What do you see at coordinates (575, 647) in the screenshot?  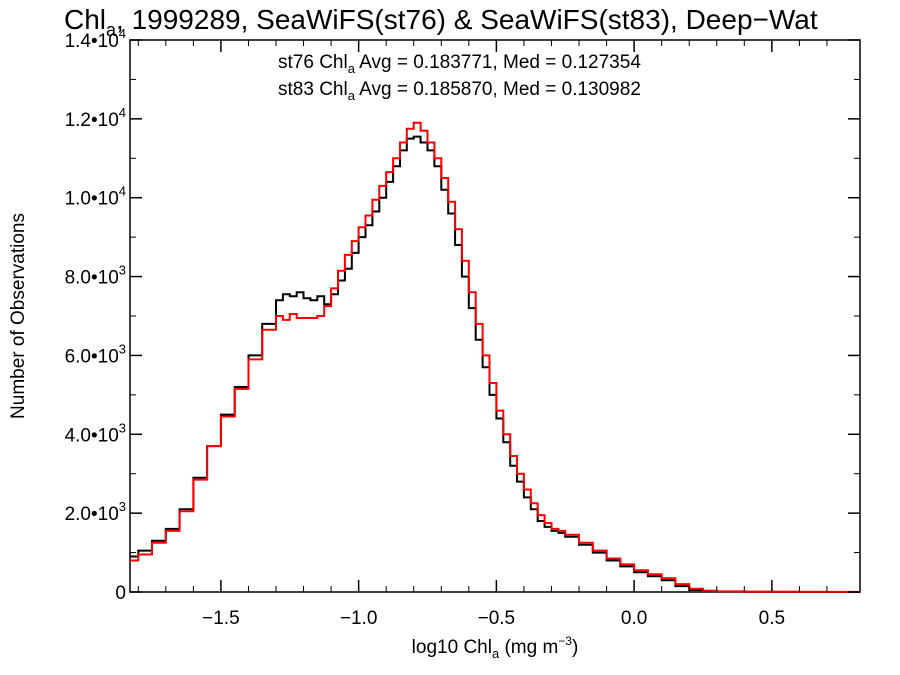 I see `xlabel-end: )` at bounding box center [575, 647].